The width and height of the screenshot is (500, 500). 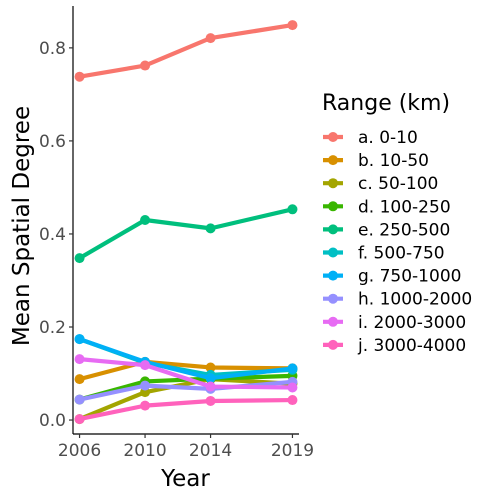 I want to click on legend-label: e. 250-500, so click(x=404, y=230).